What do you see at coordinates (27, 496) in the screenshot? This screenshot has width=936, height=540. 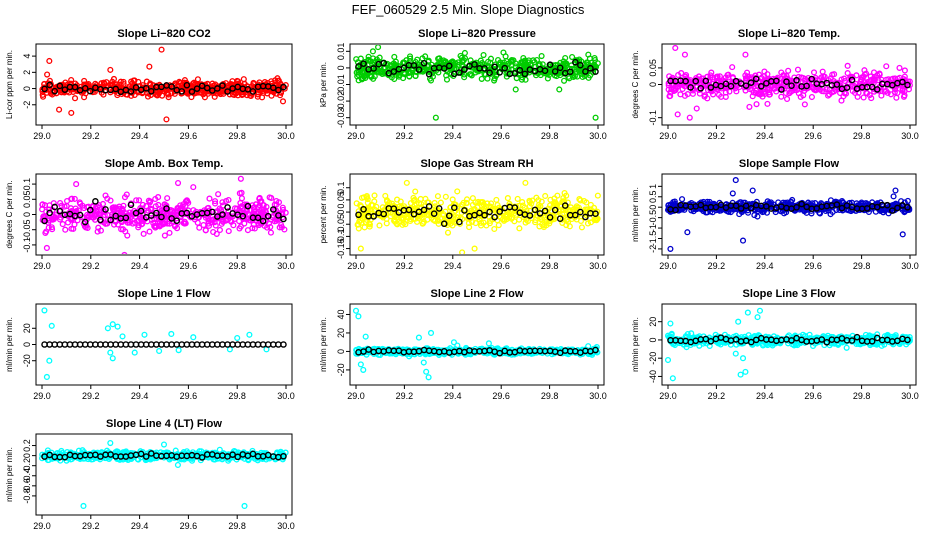 I see `y-tick-label: -0.8` at bounding box center [27, 496].